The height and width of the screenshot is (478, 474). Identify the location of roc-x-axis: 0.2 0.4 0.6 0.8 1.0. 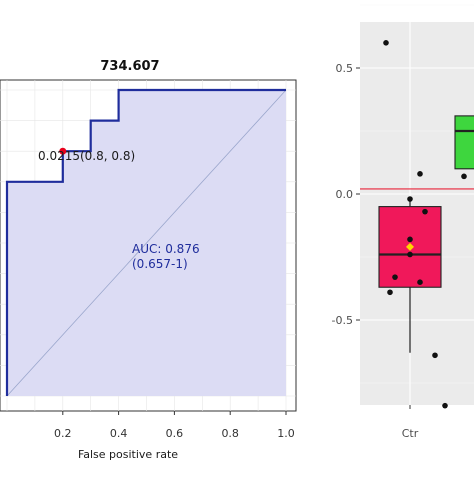
(174, 425).